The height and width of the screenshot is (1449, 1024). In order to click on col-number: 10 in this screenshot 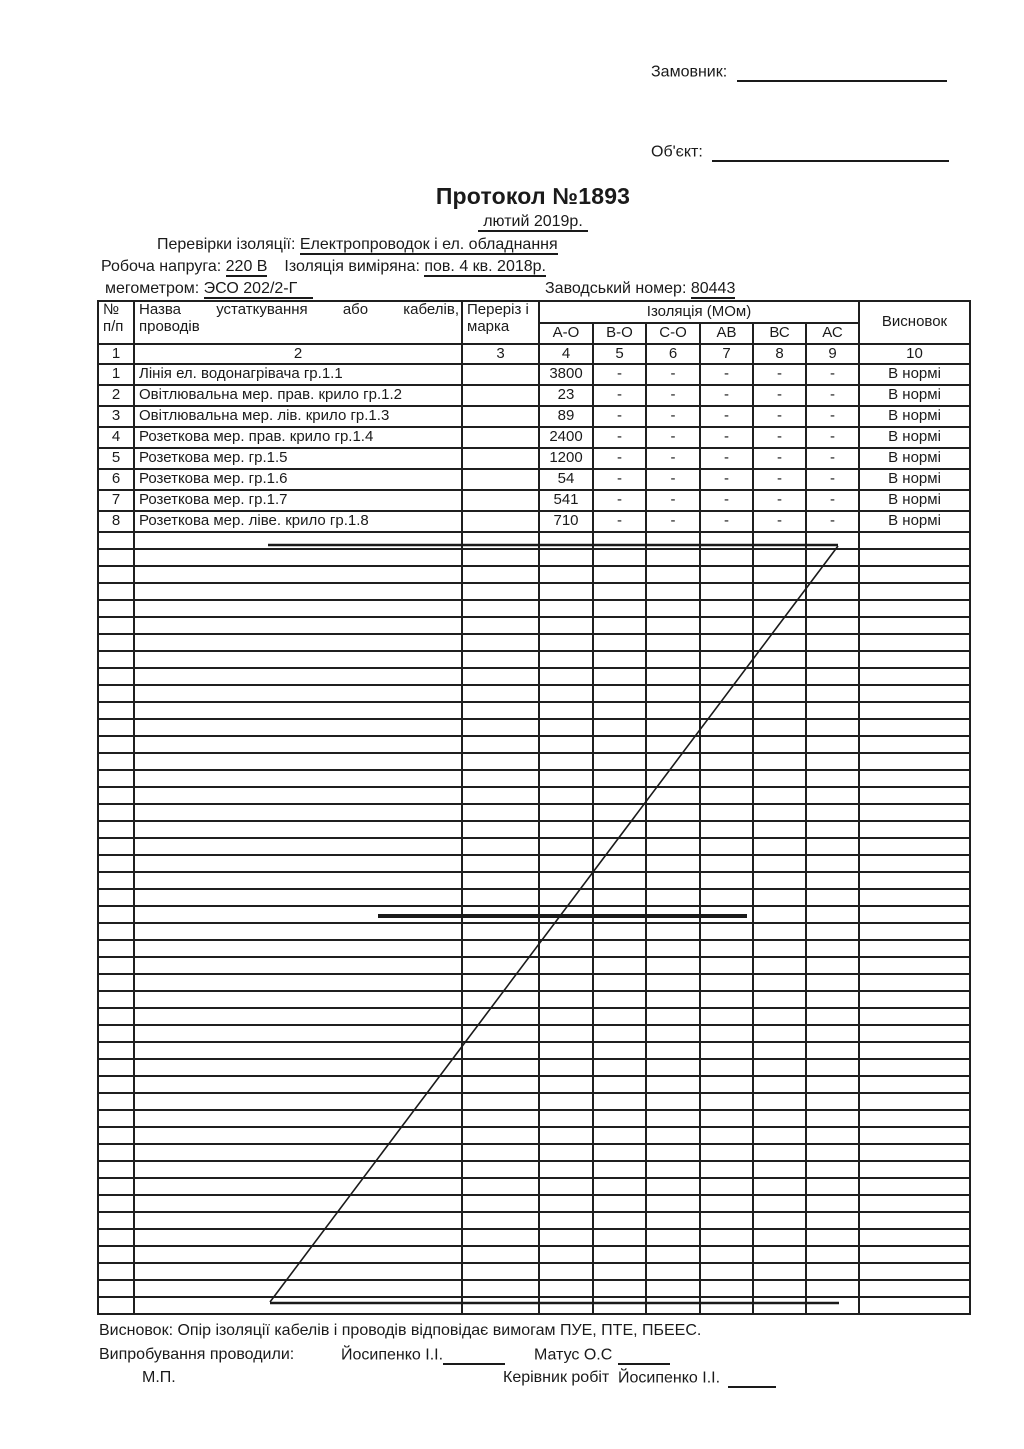, I will do `click(915, 354)`.